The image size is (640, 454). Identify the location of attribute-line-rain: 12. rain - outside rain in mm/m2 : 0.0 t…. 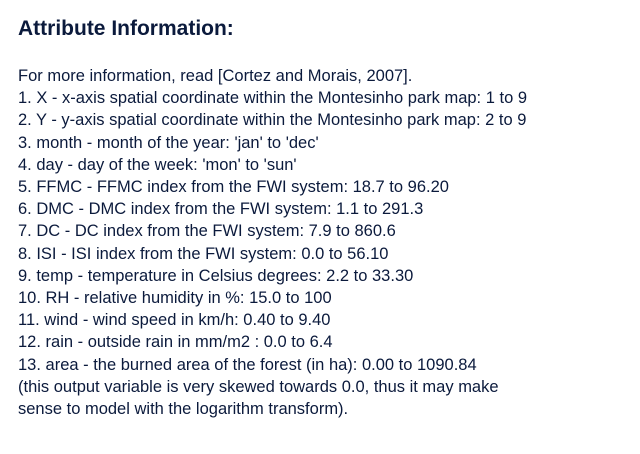
(175, 342).